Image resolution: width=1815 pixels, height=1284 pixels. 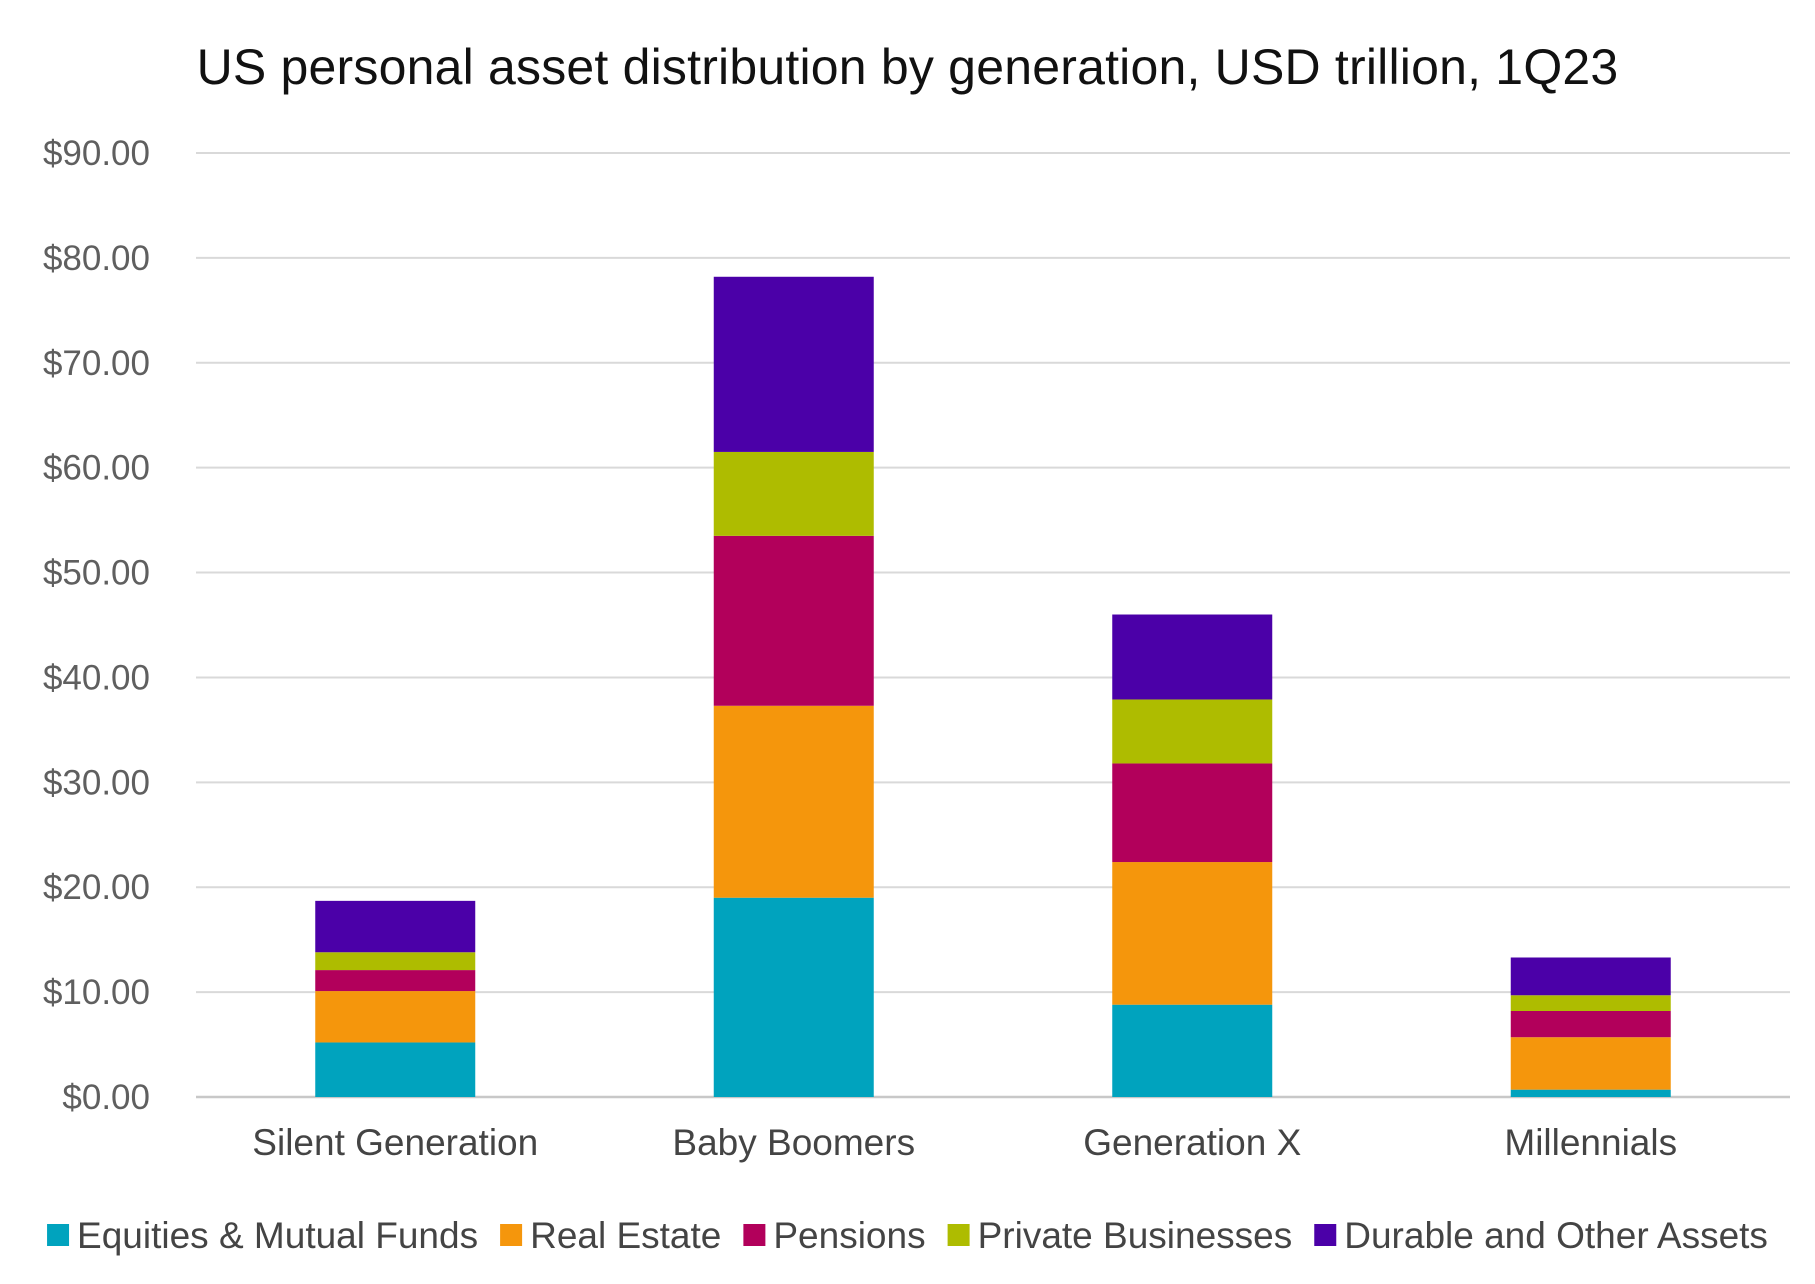 What do you see at coordinates (1590, 1142) in the screenshot?
I see `x-category-label: Millennials` at bounding box center [1590, 1142].